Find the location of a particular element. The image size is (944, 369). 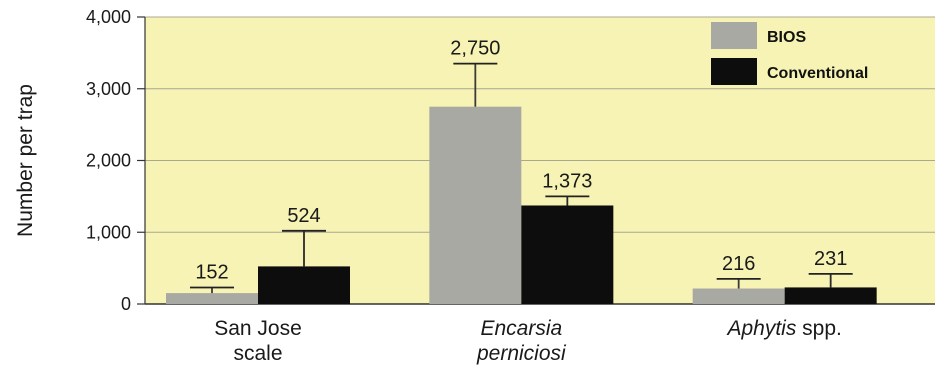

category-label-normal: scale is located at coordinates (257, 353).